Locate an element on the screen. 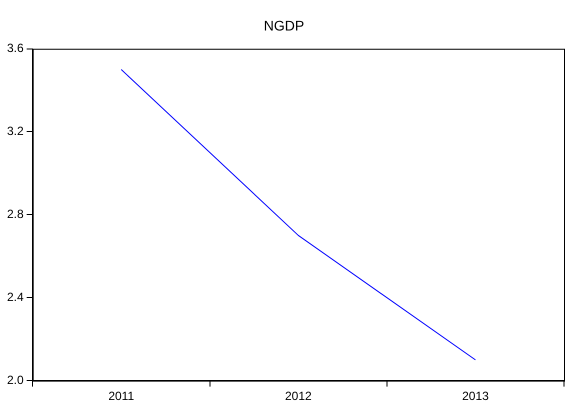  y-tick-label: 2.8 is located at coordinates (15, 214).